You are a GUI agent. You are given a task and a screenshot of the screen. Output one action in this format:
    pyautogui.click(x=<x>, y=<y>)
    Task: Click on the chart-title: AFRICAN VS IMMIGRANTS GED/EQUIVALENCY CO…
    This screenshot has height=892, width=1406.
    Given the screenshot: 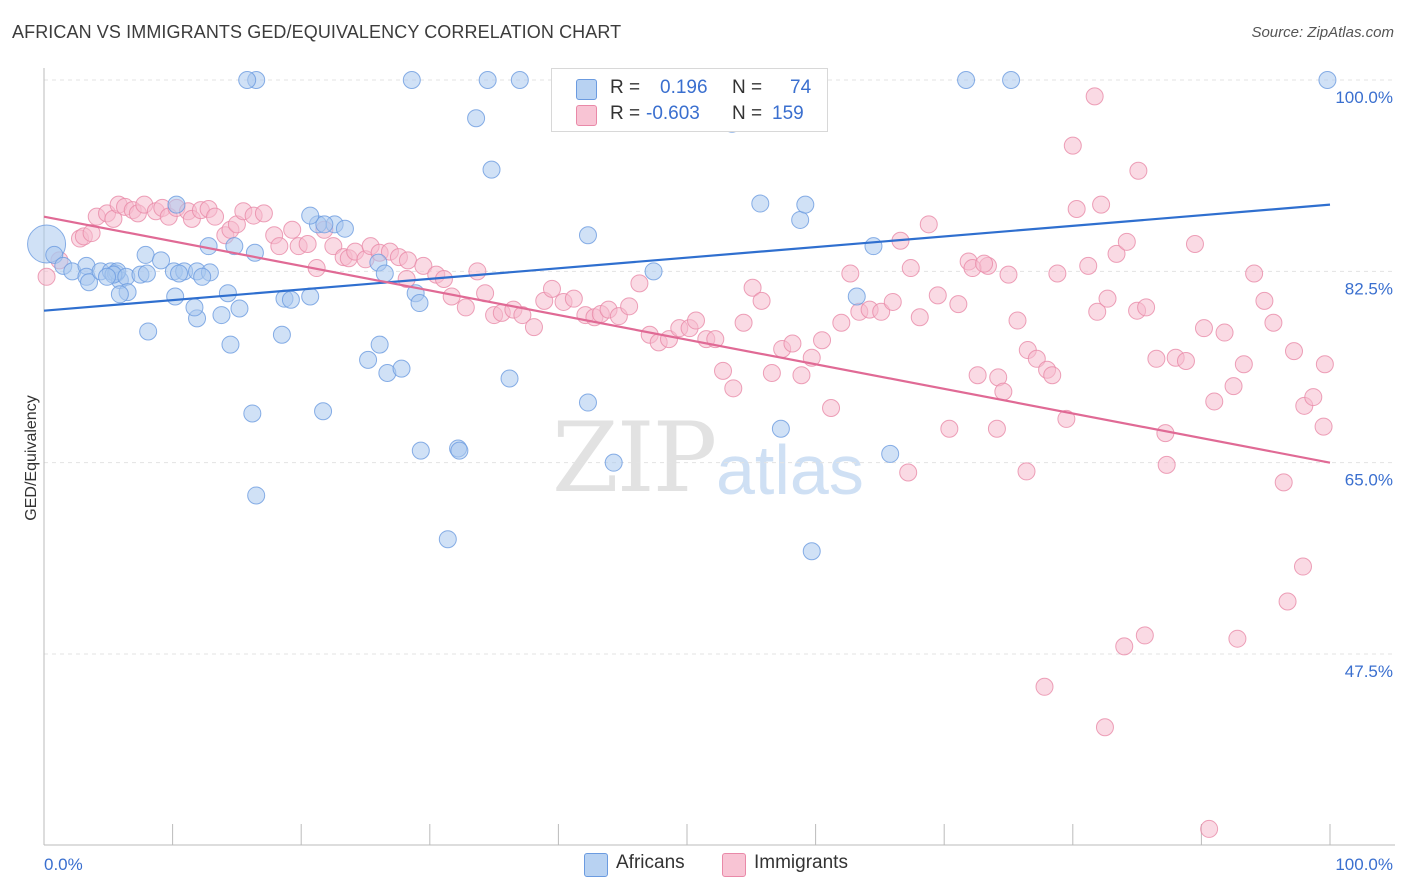 What is the action you would take?
    pyautogui.click(x=317, y=32)
    